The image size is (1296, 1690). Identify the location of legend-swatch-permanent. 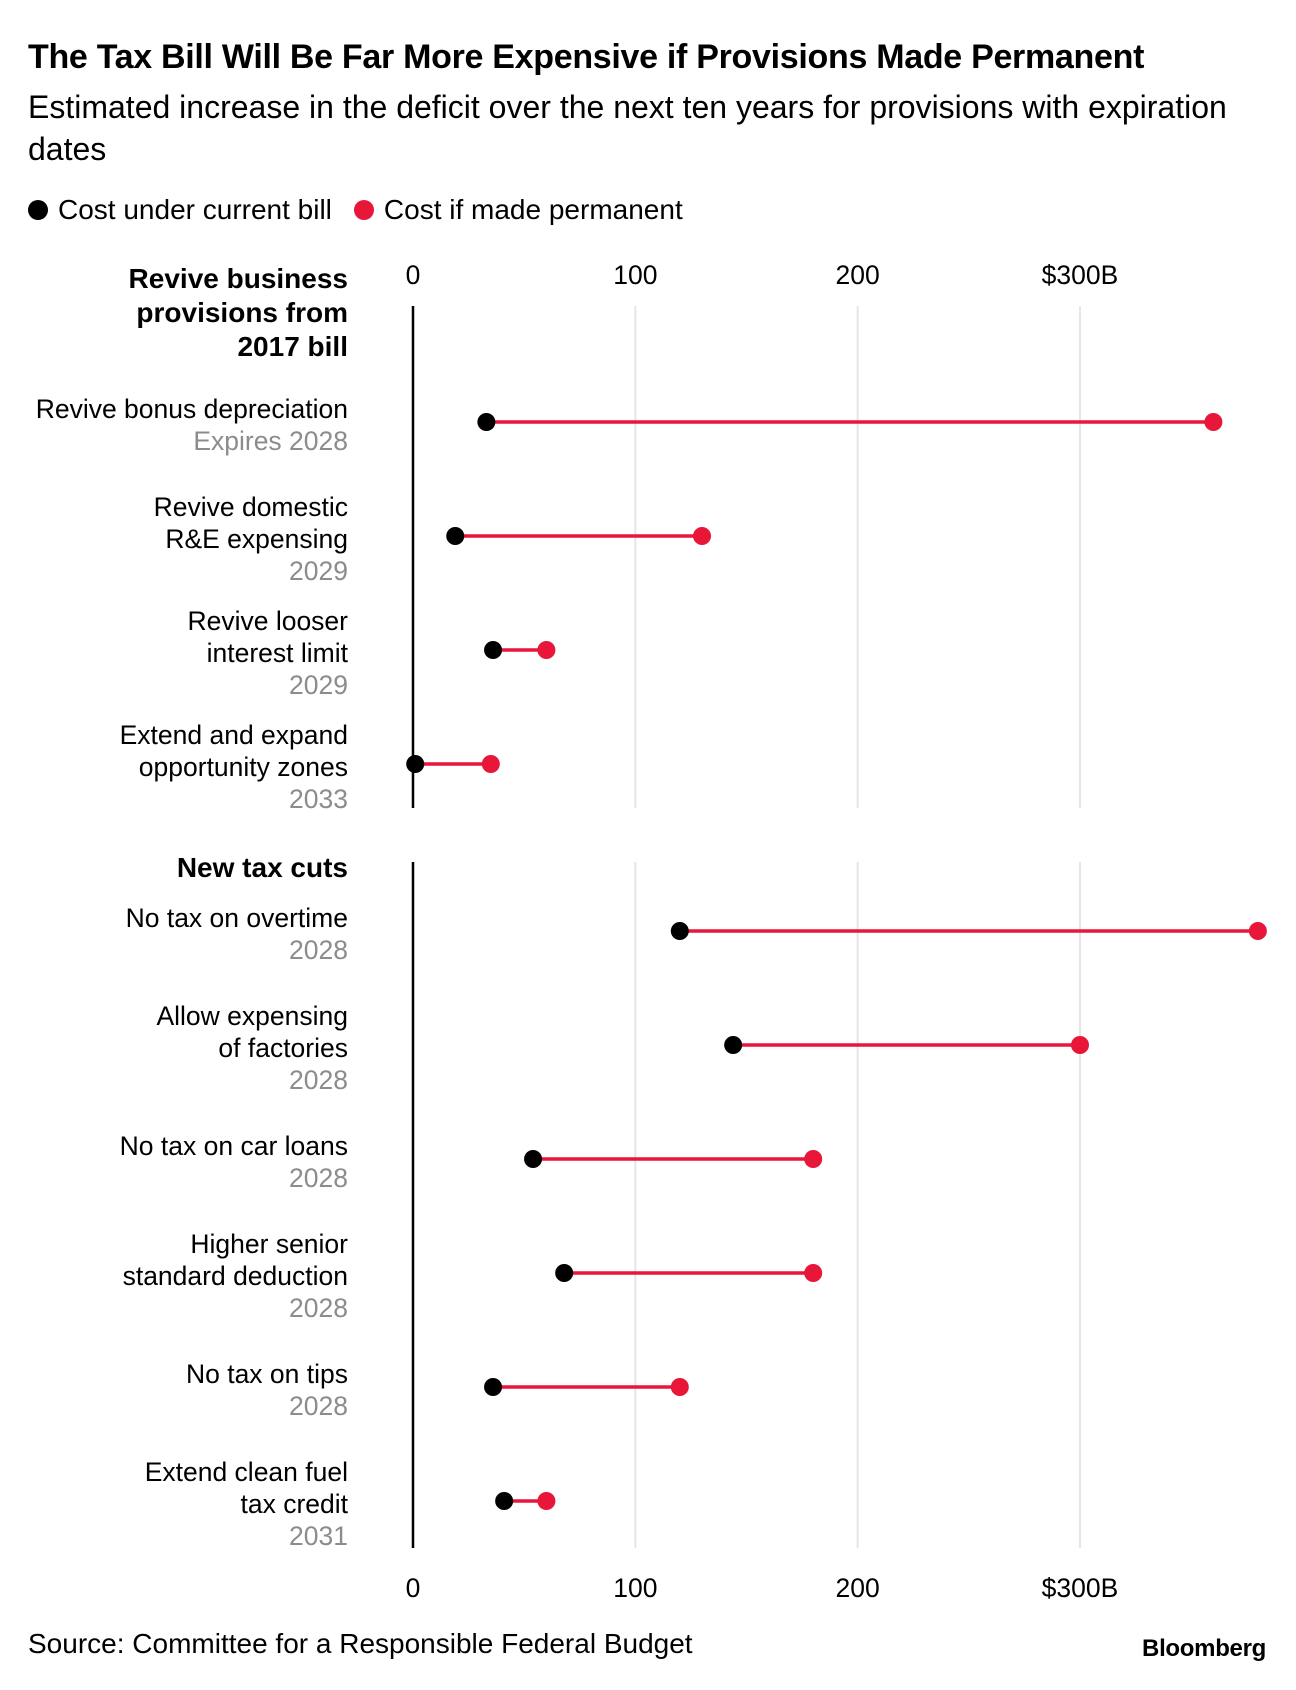
(363, 210).